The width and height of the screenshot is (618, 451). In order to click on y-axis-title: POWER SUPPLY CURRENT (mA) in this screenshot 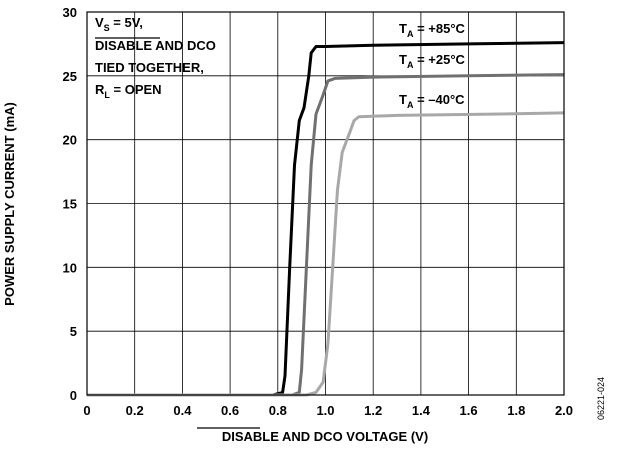, I will do `click(9, 204)`.